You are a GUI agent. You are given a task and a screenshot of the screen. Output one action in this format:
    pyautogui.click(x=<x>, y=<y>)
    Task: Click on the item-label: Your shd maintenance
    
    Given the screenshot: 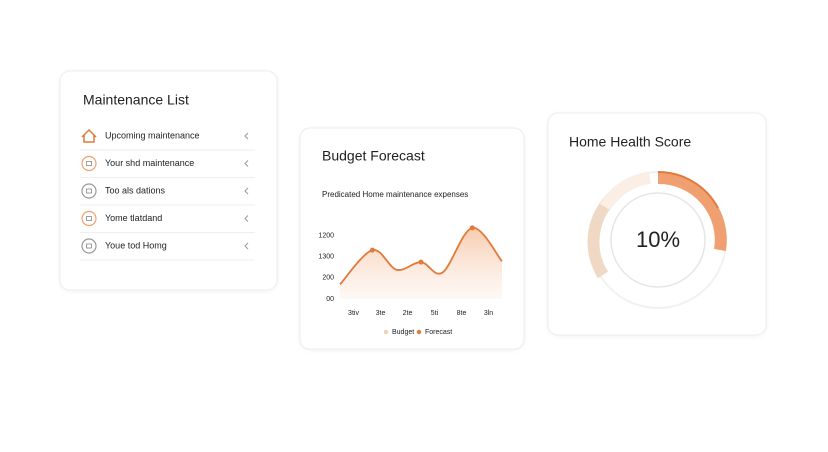 What is the action you would take?
    pyautogui.click(x=149, y=163)
    